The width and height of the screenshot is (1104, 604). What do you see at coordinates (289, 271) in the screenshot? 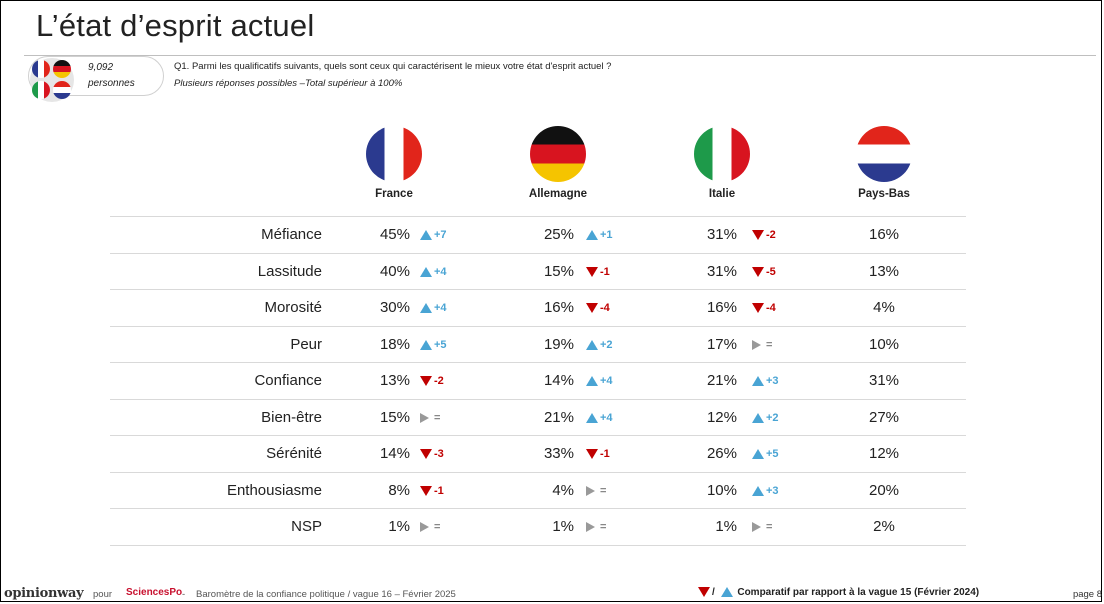
I see `row-label: Lassitude` at bounding box center [289, 271].